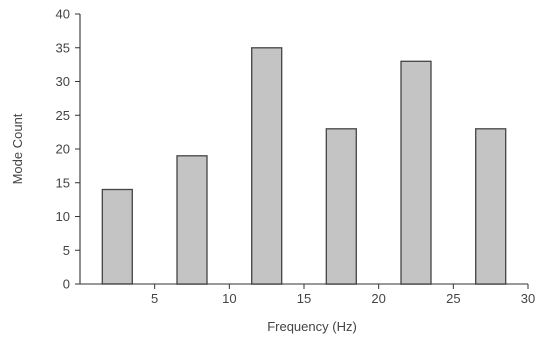 This screenshot has width=547, height=341. What do you see at coordinates (63, 216) in the screenshot?
I see `y-tick-label-10: 10` at bounding box center [63, 216].